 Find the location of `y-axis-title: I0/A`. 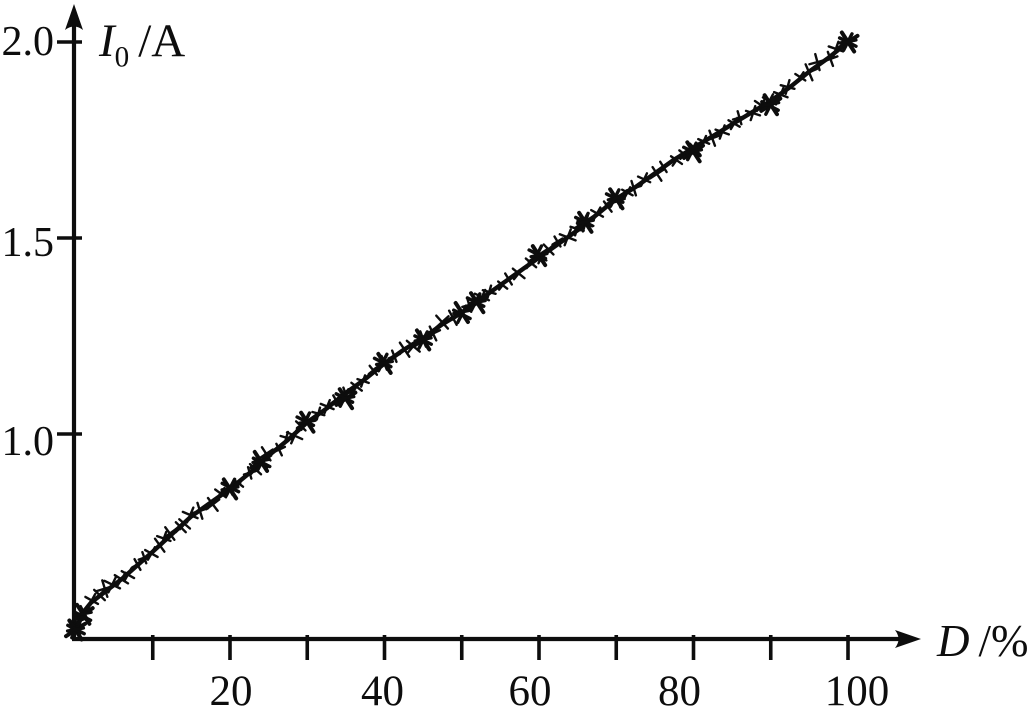

y-axis-title: I0/A is located at coordinates (142, 42).